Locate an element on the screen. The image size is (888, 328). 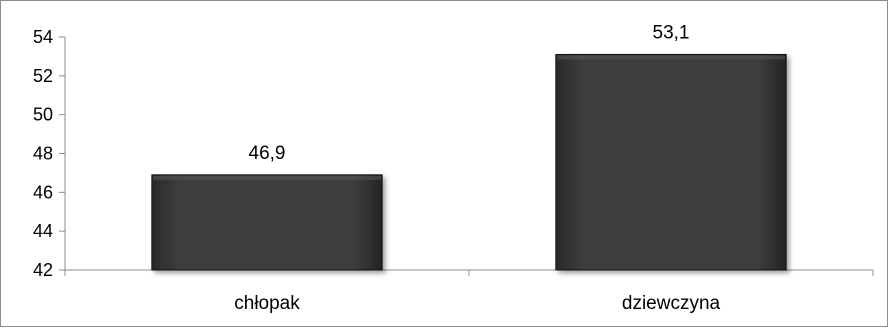
y-tick-label: 42 is located at coordinates (43, 270).